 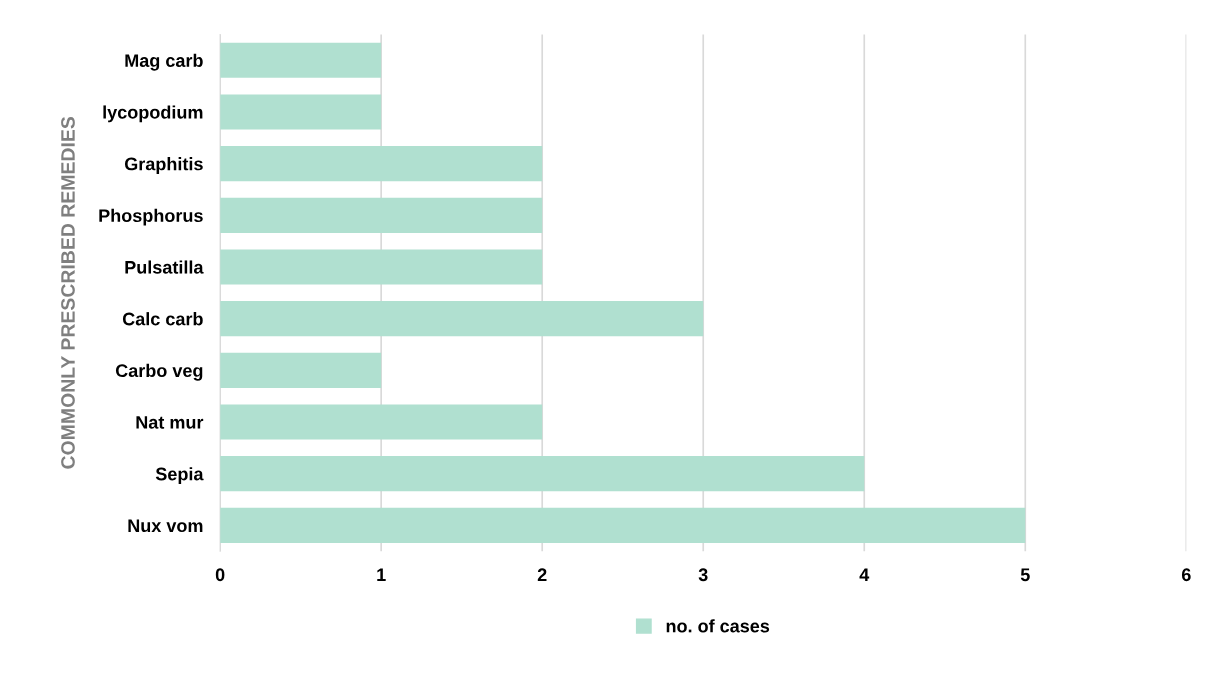 I want to click on y-tick-label: Phosphorus, so click(x=151, y=217).